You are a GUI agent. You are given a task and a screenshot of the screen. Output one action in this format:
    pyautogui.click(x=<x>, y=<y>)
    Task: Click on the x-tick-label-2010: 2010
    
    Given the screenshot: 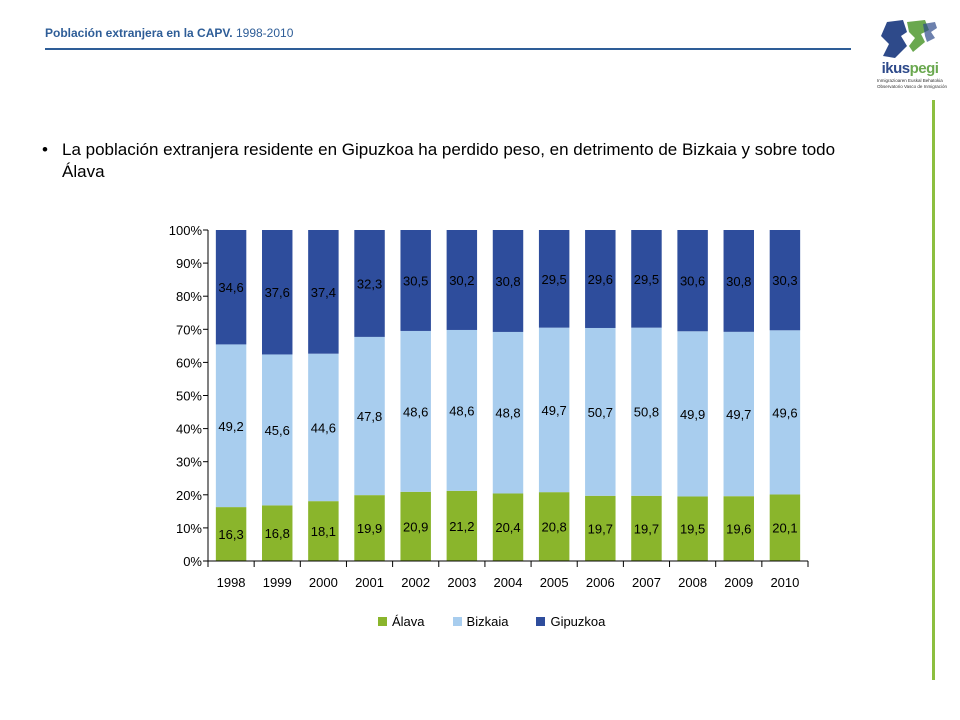 What is the action you would take?
    pyautogui.click(x=784, y=582)
    